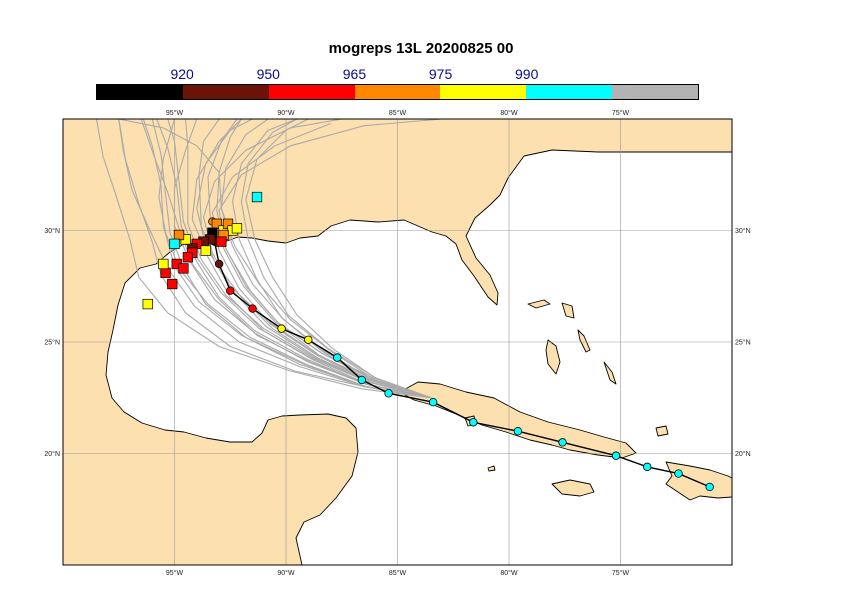 The height and width of the screenshot is (596, 842). Describe the element at coordinates (573, 488) in the screenshot. I see `jamaica` at that location.